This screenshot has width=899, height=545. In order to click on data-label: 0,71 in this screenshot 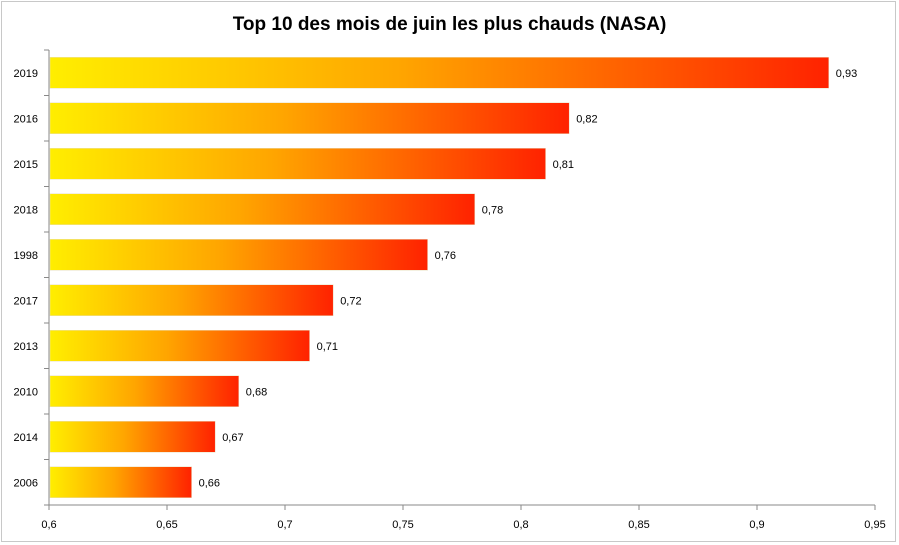, I will do `click(327, 347)`.